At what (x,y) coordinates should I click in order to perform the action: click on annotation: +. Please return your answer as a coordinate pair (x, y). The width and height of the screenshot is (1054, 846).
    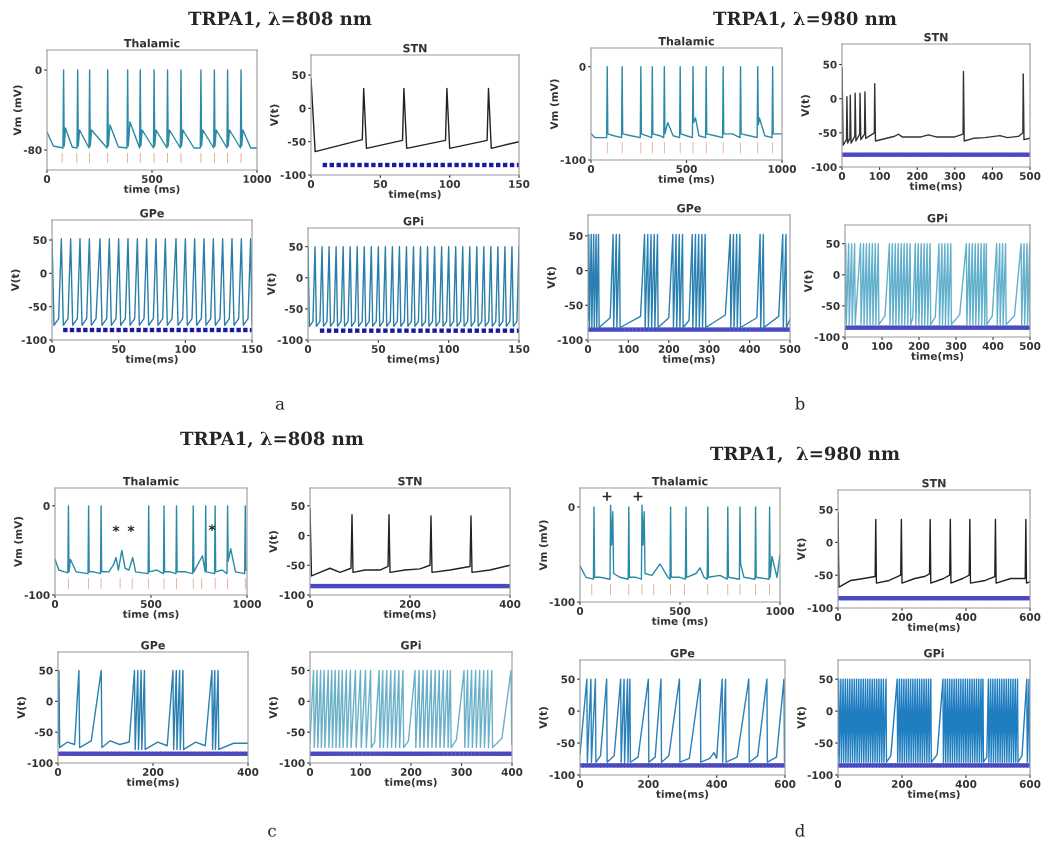
    Looking at the image, I should click on (607, 496).